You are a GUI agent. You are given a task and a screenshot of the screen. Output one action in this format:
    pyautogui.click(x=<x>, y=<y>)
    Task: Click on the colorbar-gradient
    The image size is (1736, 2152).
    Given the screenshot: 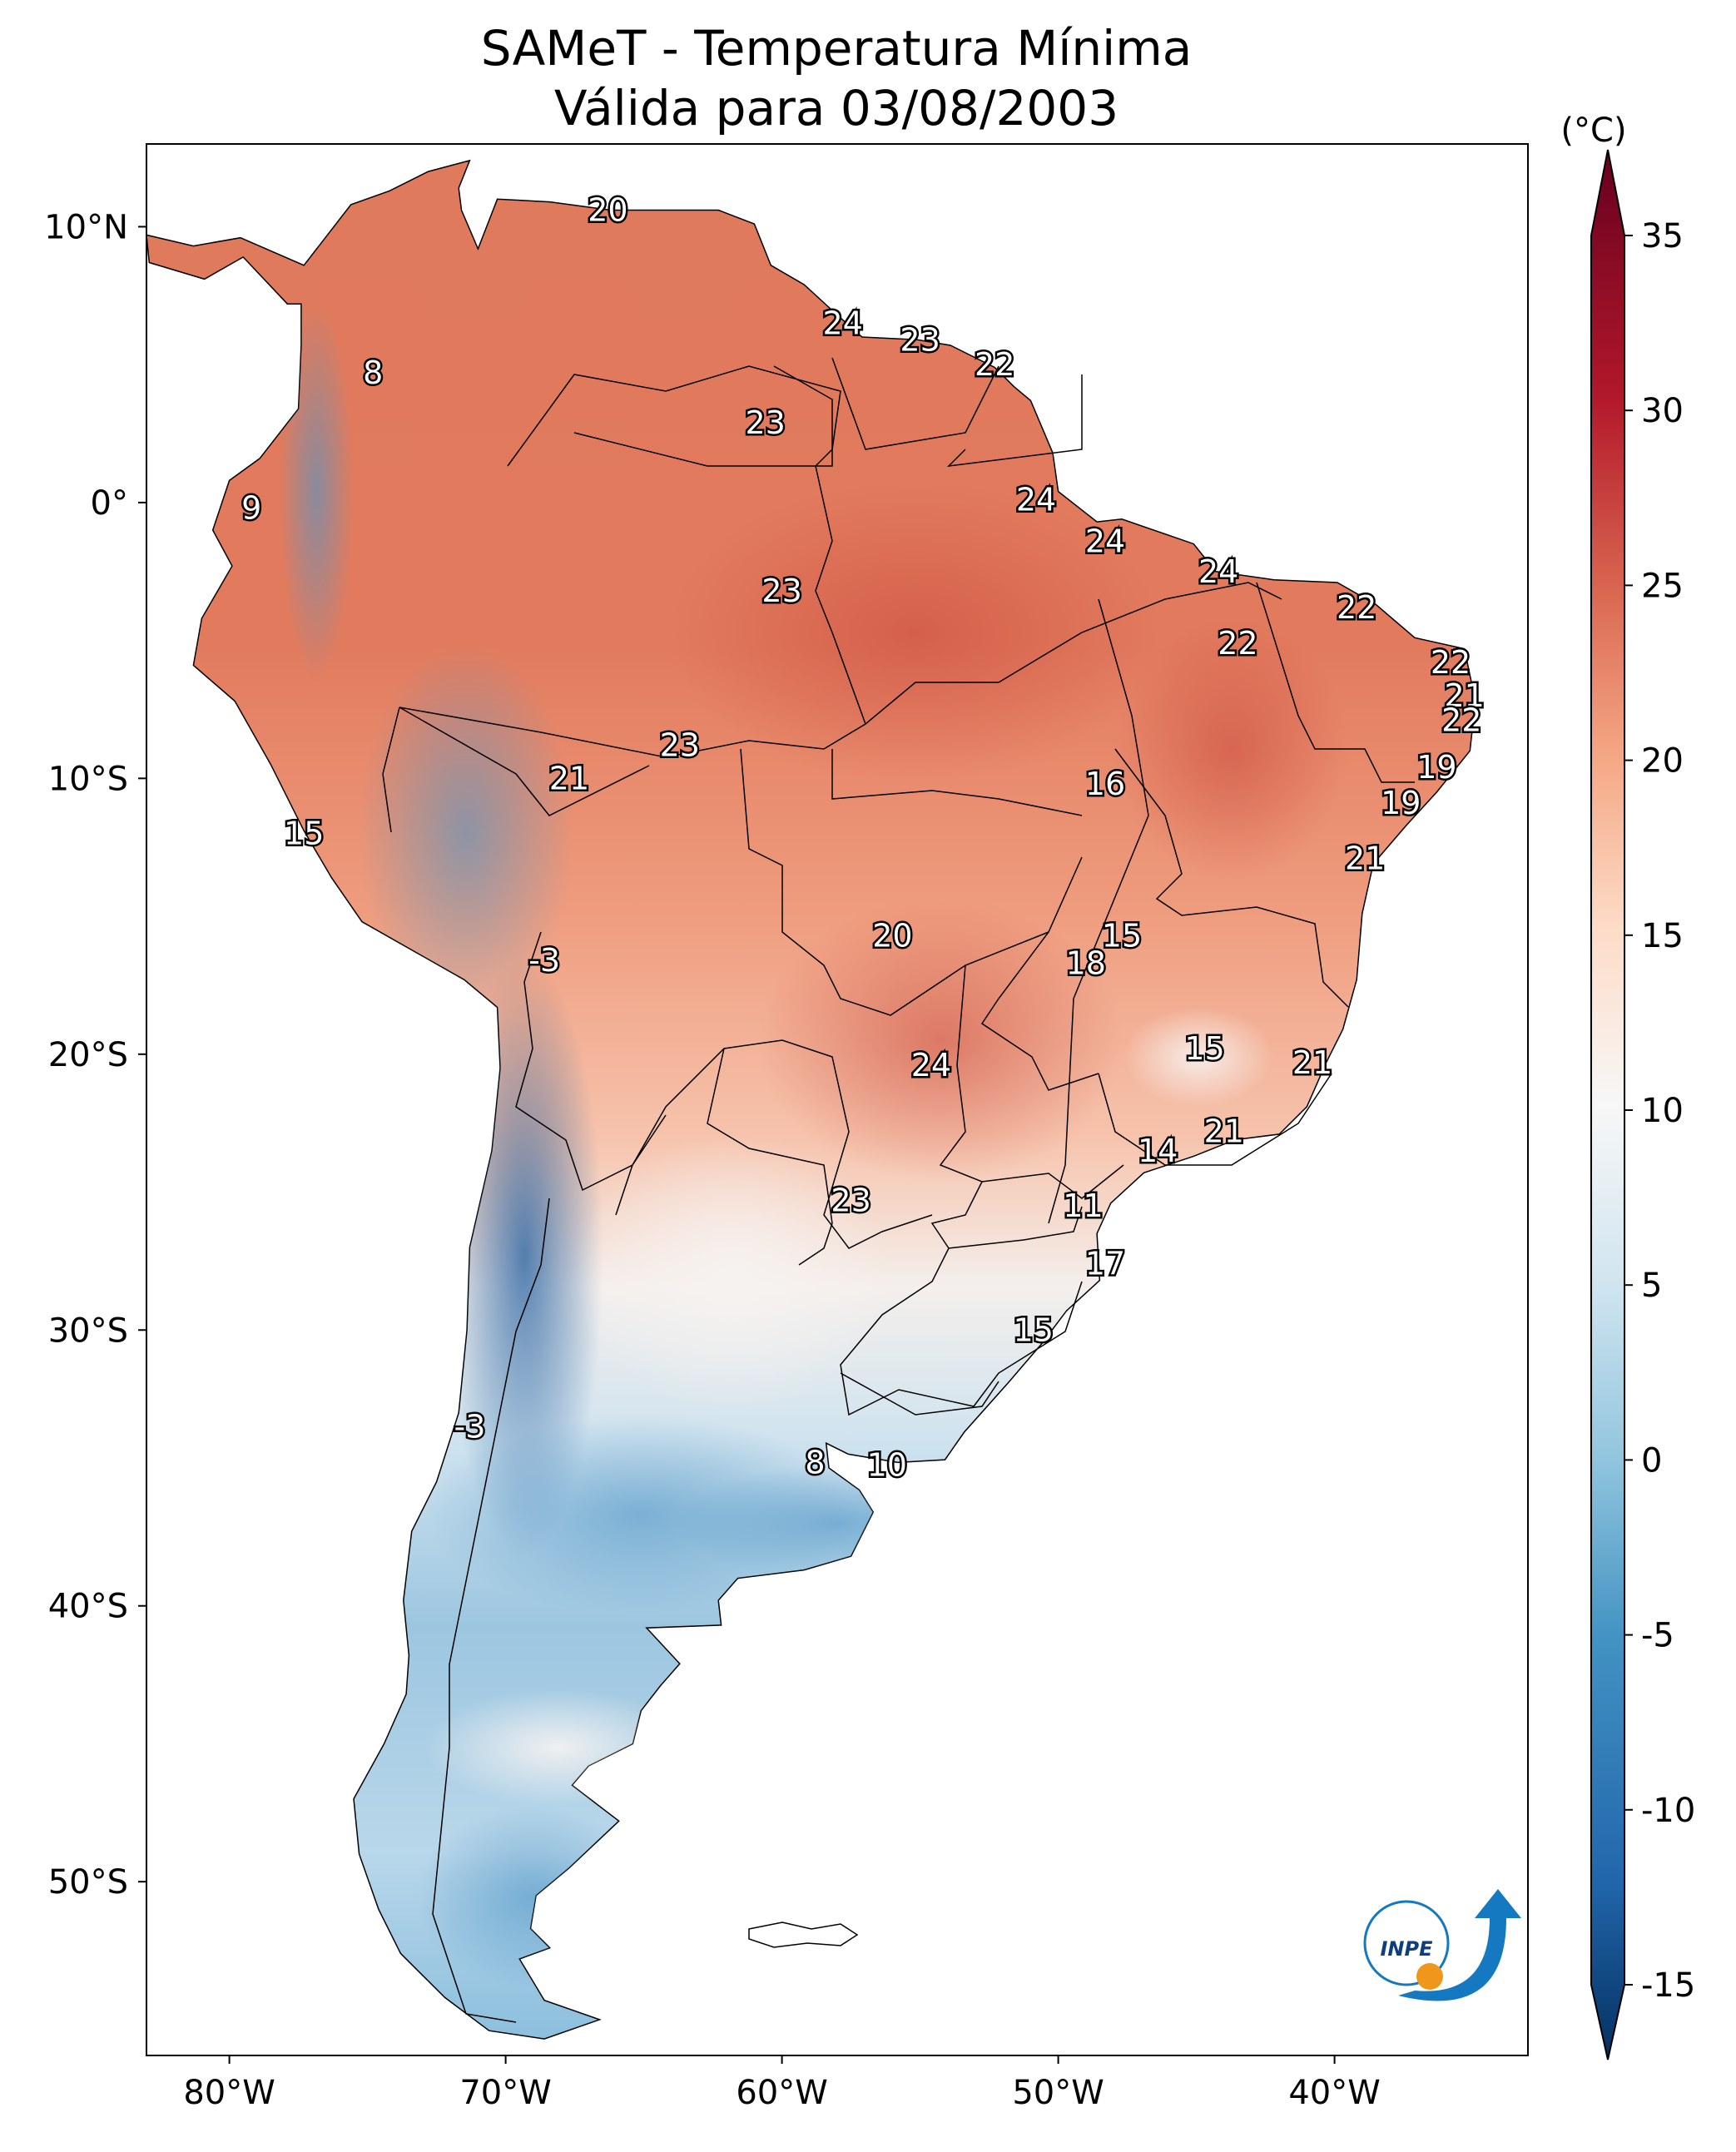 What is the action you would take?
    pyautogui.click(x=1607, y=1104)
    